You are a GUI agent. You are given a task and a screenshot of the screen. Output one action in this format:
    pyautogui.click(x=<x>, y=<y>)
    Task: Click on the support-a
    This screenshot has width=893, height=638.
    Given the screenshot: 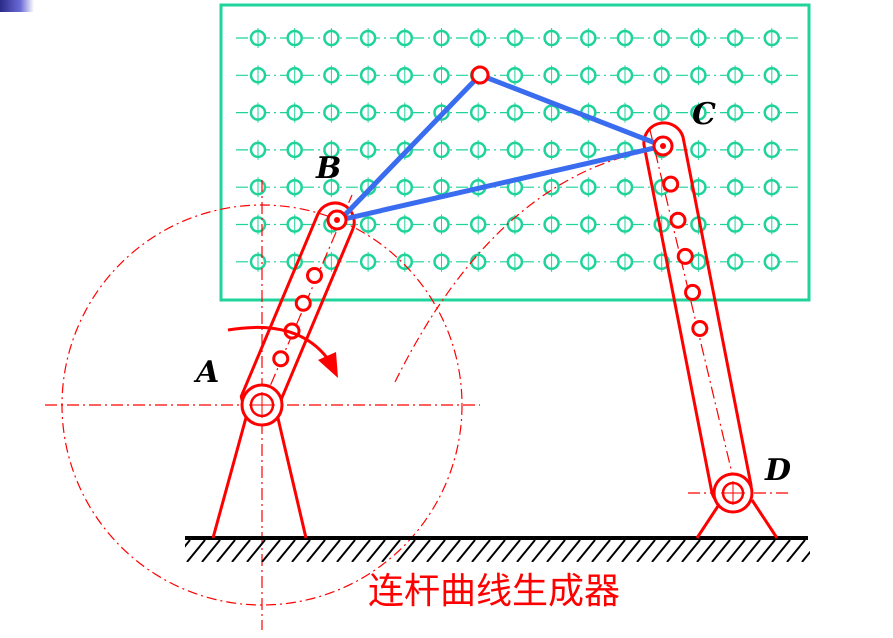 What is the action you would take?
    pyautogui.click(x=259, y=476)
    